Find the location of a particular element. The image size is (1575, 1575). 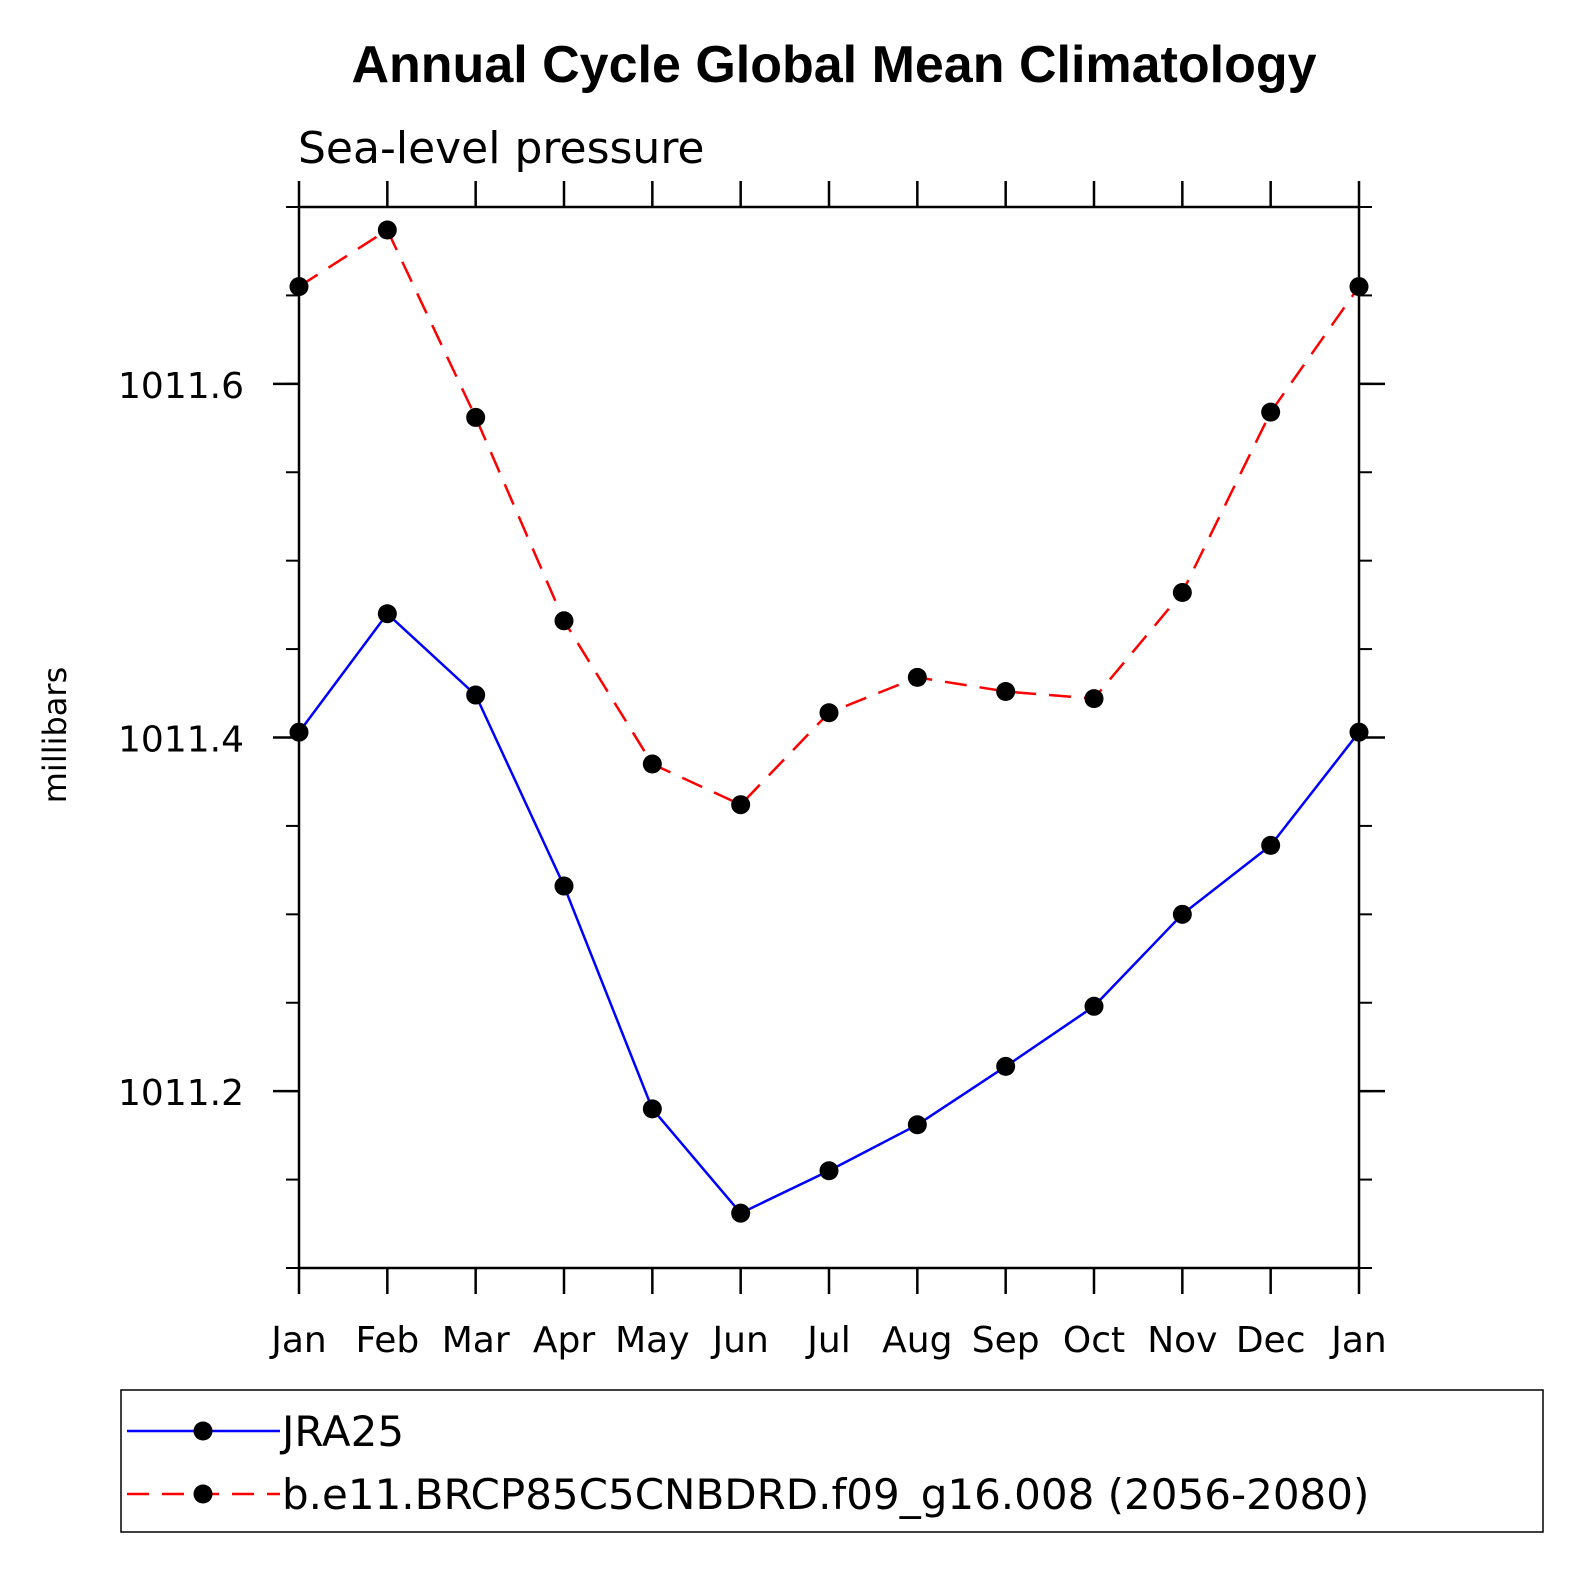

x-tick-label: Feb is located at coordinates (387, 1340).